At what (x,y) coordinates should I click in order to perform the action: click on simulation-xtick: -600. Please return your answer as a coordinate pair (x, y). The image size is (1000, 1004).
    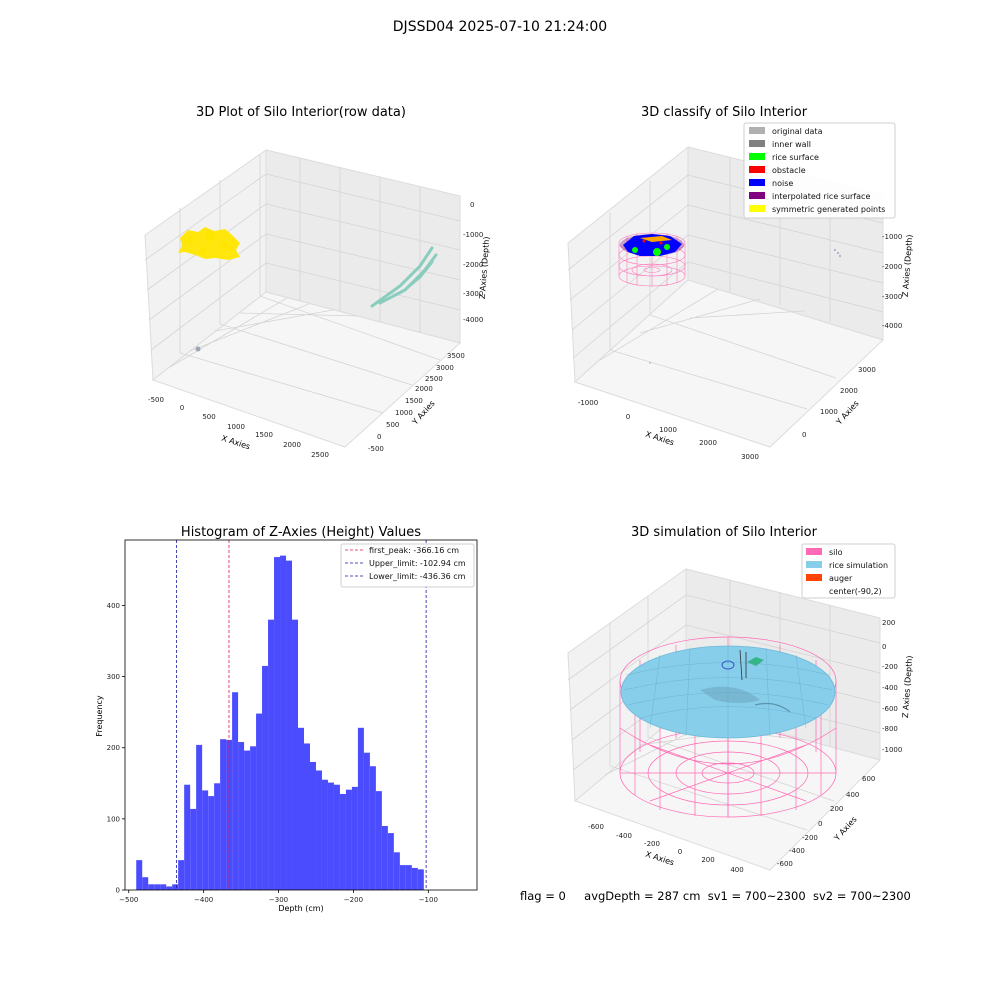
    Looking at the image, I should click on (596, 827).